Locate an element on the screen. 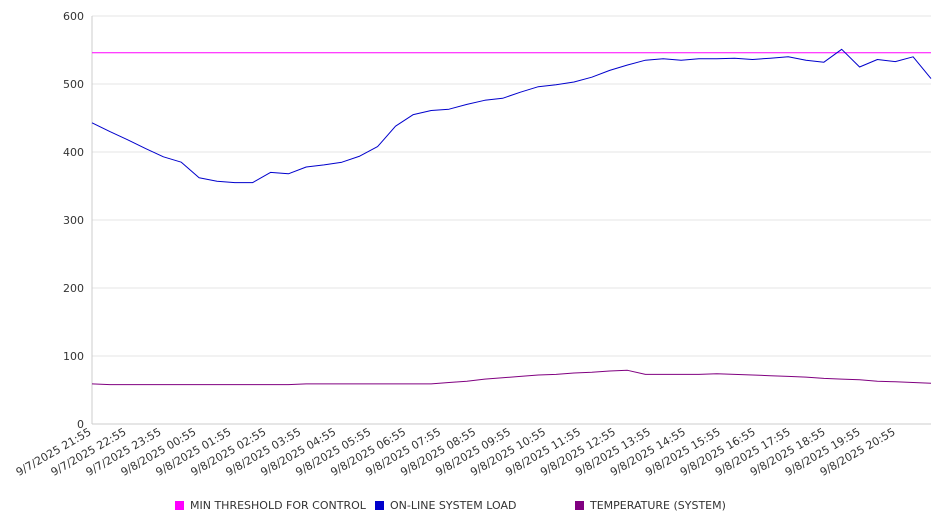 Image resolution: width=946 pixels, height=526 pixels. legend-label-system-load: ON-LINE SYSTEM LOAD is located at coordinates (453, 505).